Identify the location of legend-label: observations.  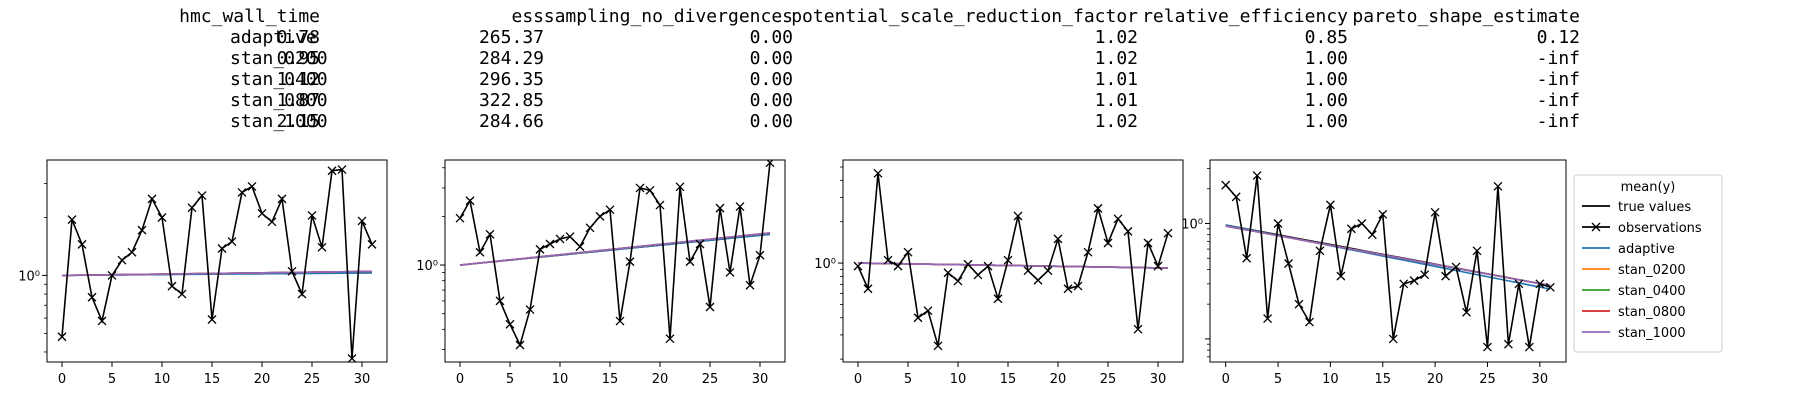
(1660, 228).